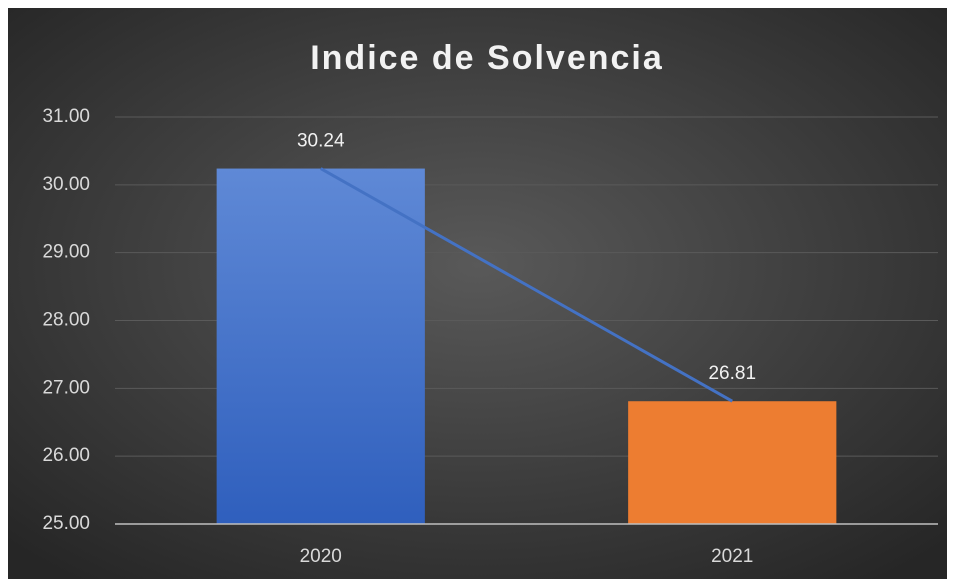 Image resolution: width=955 pixels, height=579 pixels. What do you see at coordinates (487, 58) in the screenshot?
I see `chart-title: Indice de Solvencia` at bounding box center [487, 58].